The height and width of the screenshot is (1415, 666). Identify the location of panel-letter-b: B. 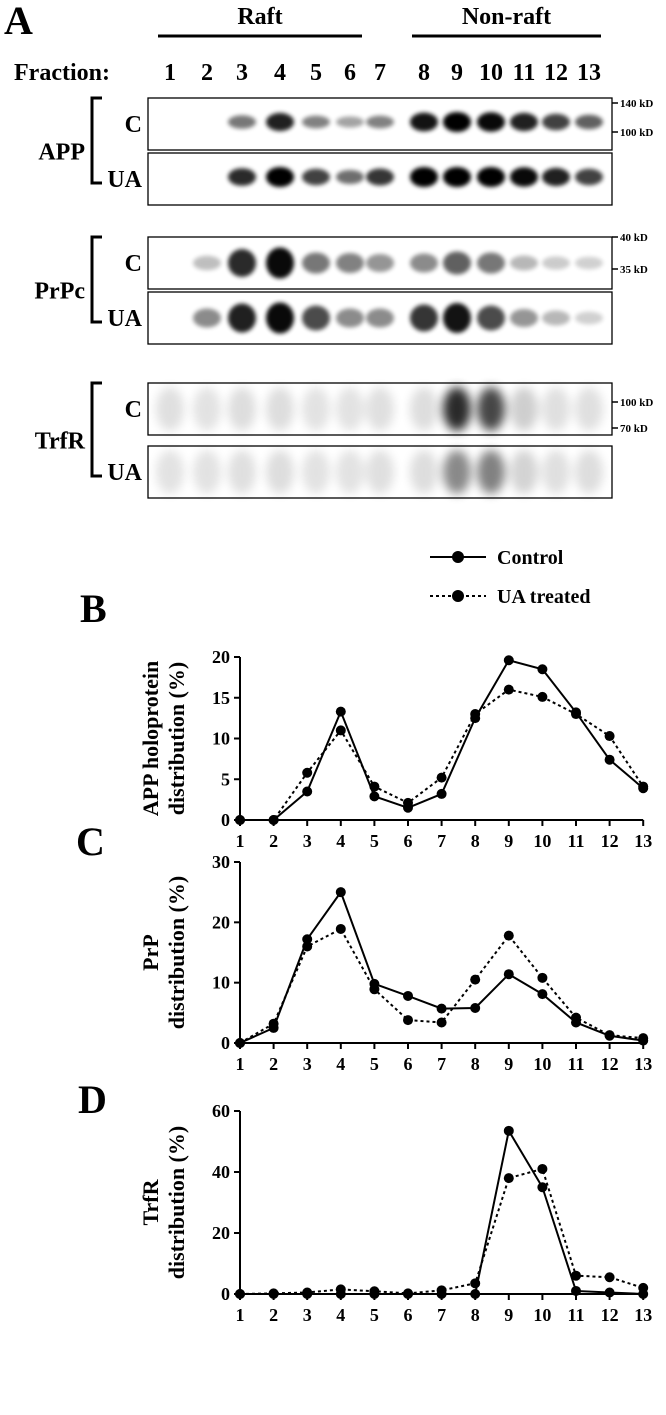
(93, 608).